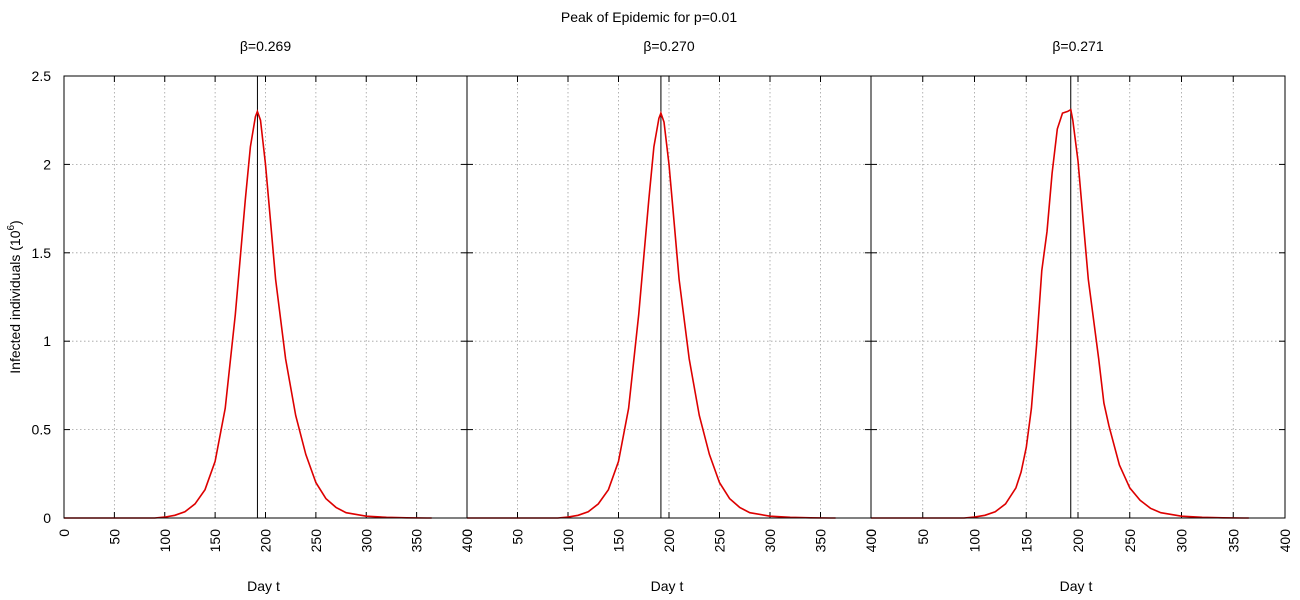 The height and width of the screenshot is (600, 1300). Describe the element at coordinates (15, 222) in the screenshot. I see `y-axis-label-close: )` at that location.